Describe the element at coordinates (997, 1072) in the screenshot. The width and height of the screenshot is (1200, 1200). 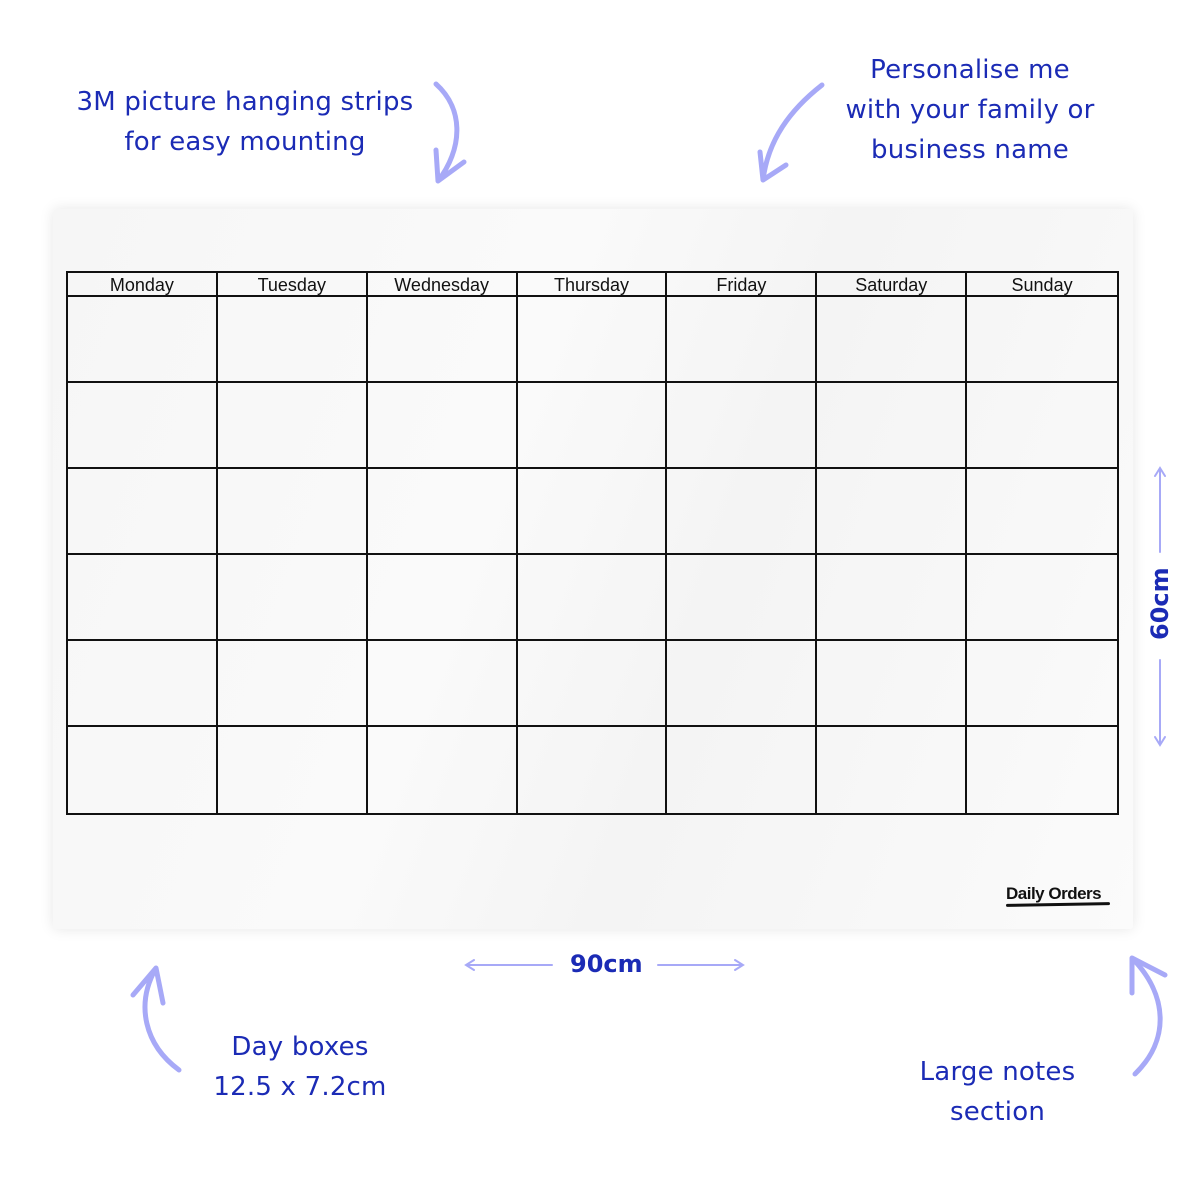
I see `callout-line: Large notes` at that location.